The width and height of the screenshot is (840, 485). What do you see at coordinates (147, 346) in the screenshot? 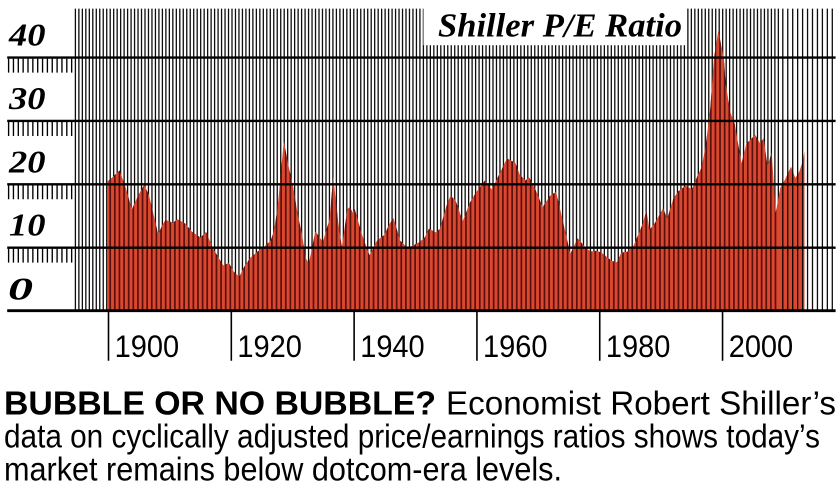
I see `svg-text: 1900` at bounding box center [147, 346].